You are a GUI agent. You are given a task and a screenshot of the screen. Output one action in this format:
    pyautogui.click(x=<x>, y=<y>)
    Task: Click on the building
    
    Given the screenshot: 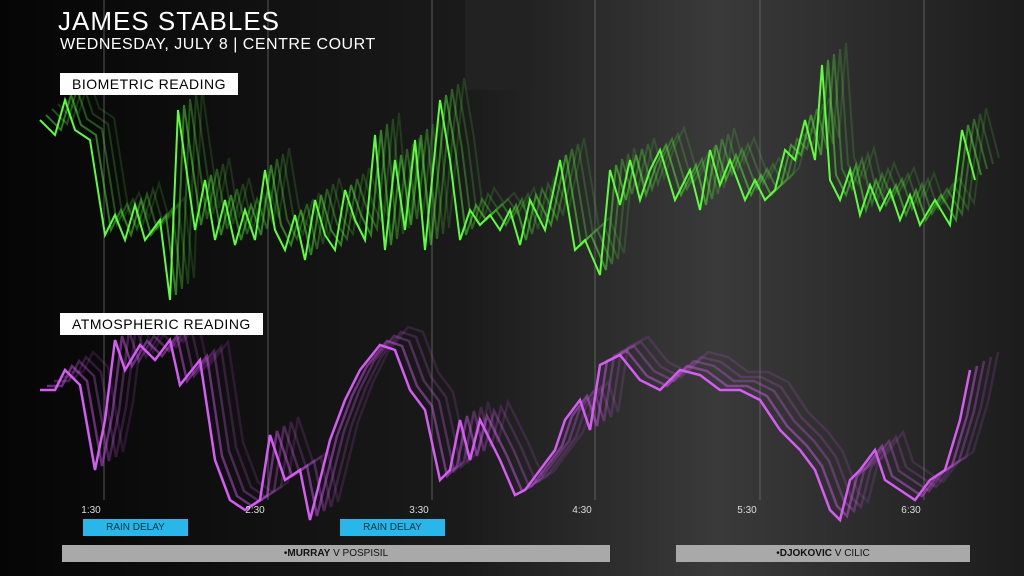 What is the action you would take?
    pyautogui.click(x=500, y=45)
    